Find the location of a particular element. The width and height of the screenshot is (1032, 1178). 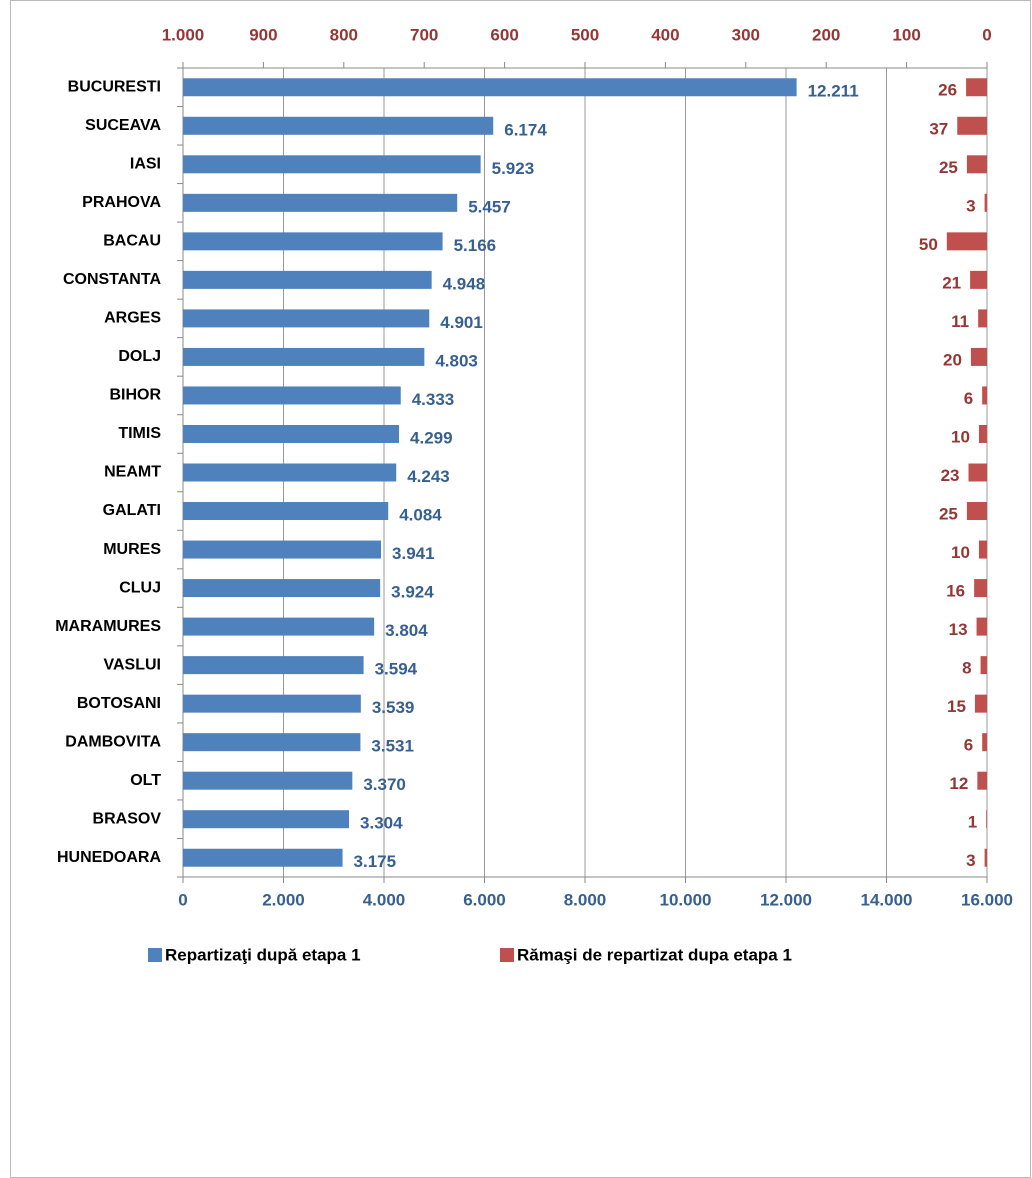

data-label: 6 is located at coordinates (968, 398).